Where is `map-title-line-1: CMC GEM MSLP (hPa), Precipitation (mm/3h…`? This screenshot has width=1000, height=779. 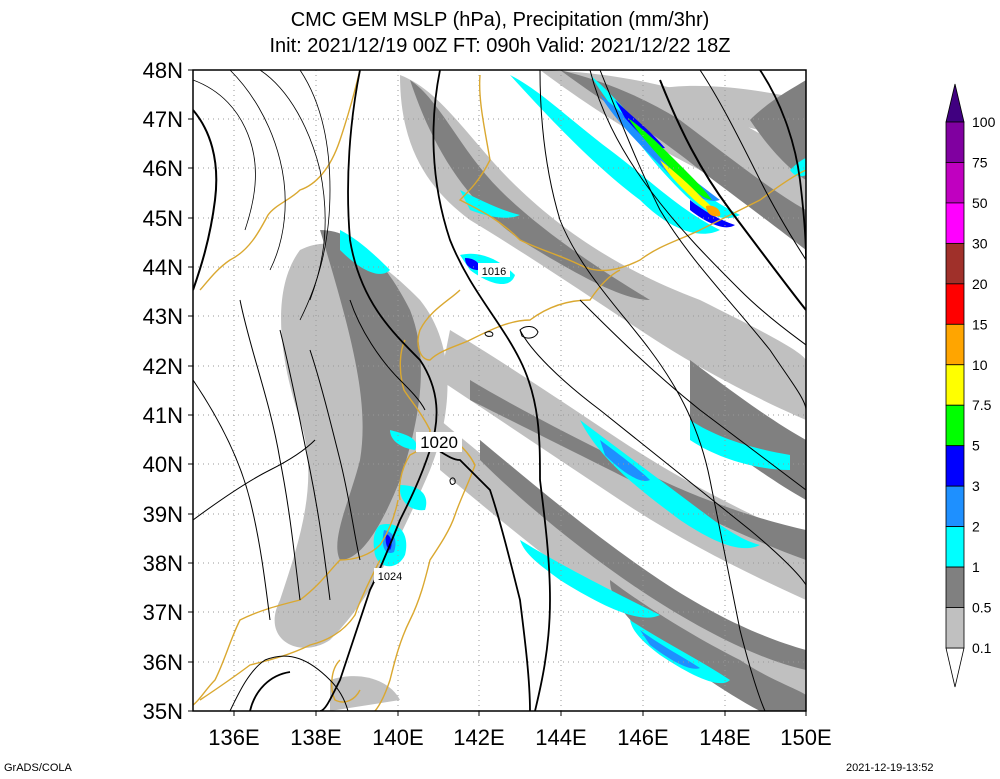
map-title-line-1: CMC GEM MSLP (hPa), Precipitation (mm/3h… is located at coordinates (500, 20).